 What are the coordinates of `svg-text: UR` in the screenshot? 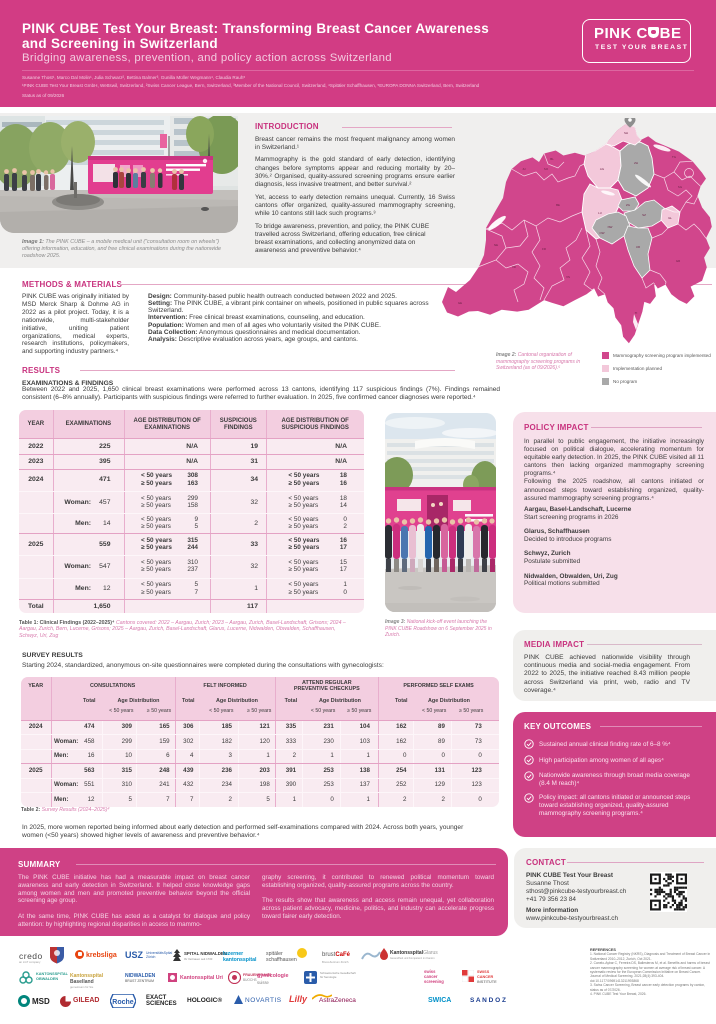 It's located at (638, 247).